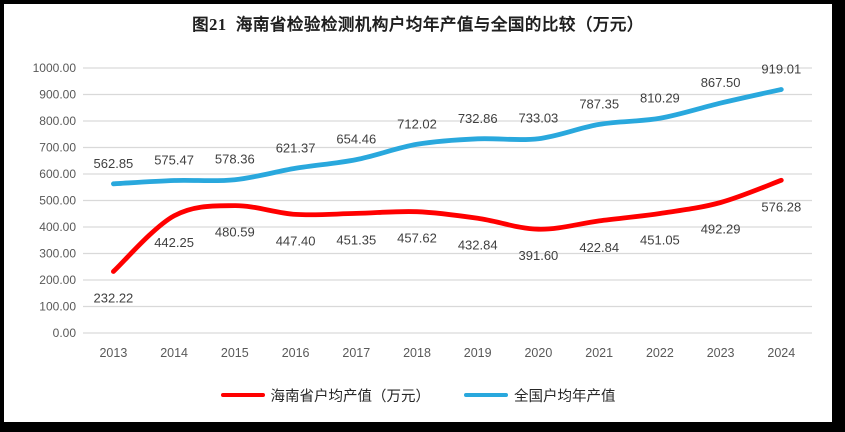  Describe the element at coordinates (296, 353) in the screenshot. I see `x-axis-tick-label: 2016` at that location.